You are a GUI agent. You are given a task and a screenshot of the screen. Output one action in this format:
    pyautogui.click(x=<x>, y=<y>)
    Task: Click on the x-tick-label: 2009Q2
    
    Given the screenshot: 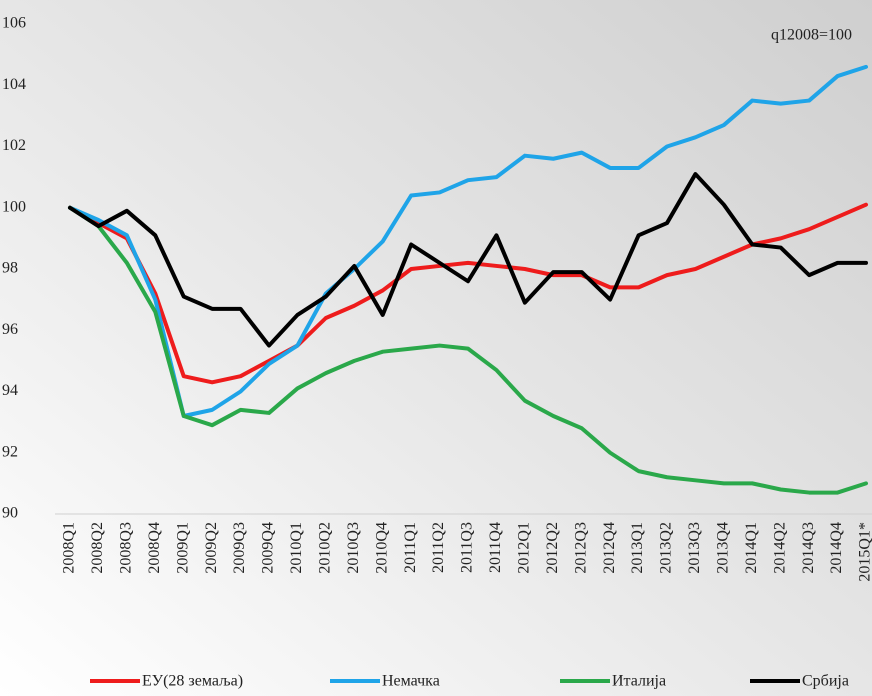 What is the action you would take?
    pyautogui.click(x=211, y=548)
    